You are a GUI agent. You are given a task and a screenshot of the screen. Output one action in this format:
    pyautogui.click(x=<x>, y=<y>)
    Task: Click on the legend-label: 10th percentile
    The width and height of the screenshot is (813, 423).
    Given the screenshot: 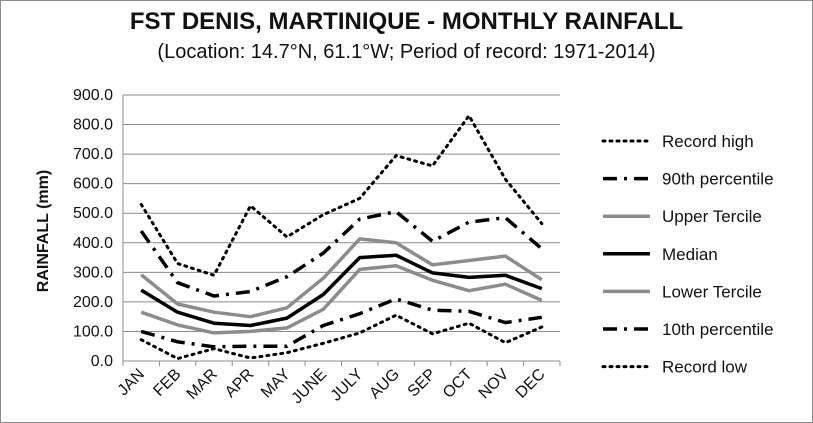 What is the action you would take?
    pyautogui.click(x=718, y=329)
    